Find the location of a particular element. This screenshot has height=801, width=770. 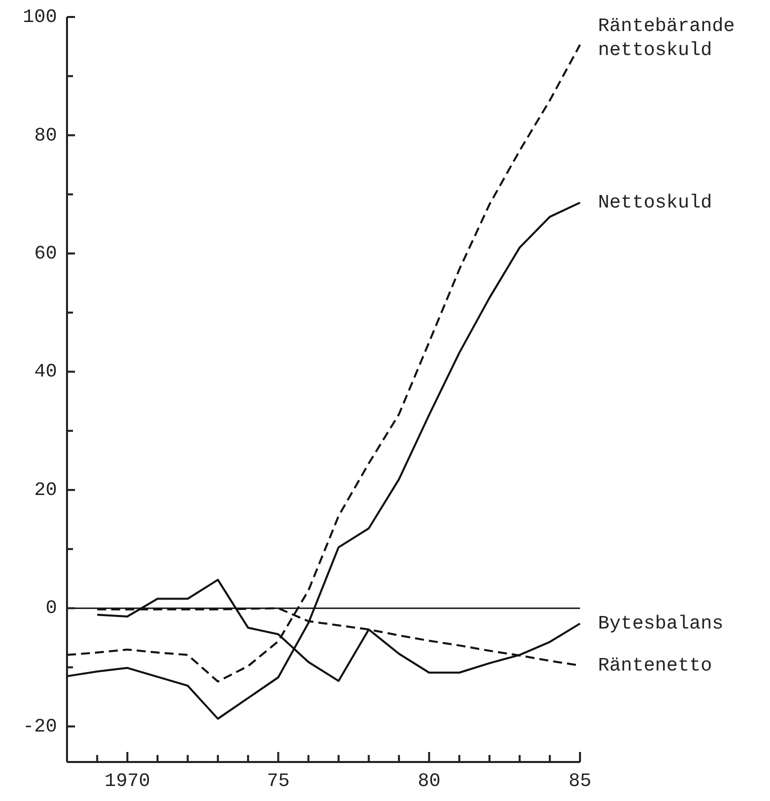

x-tick-label: 1970 is located at coordinates (127, 781).